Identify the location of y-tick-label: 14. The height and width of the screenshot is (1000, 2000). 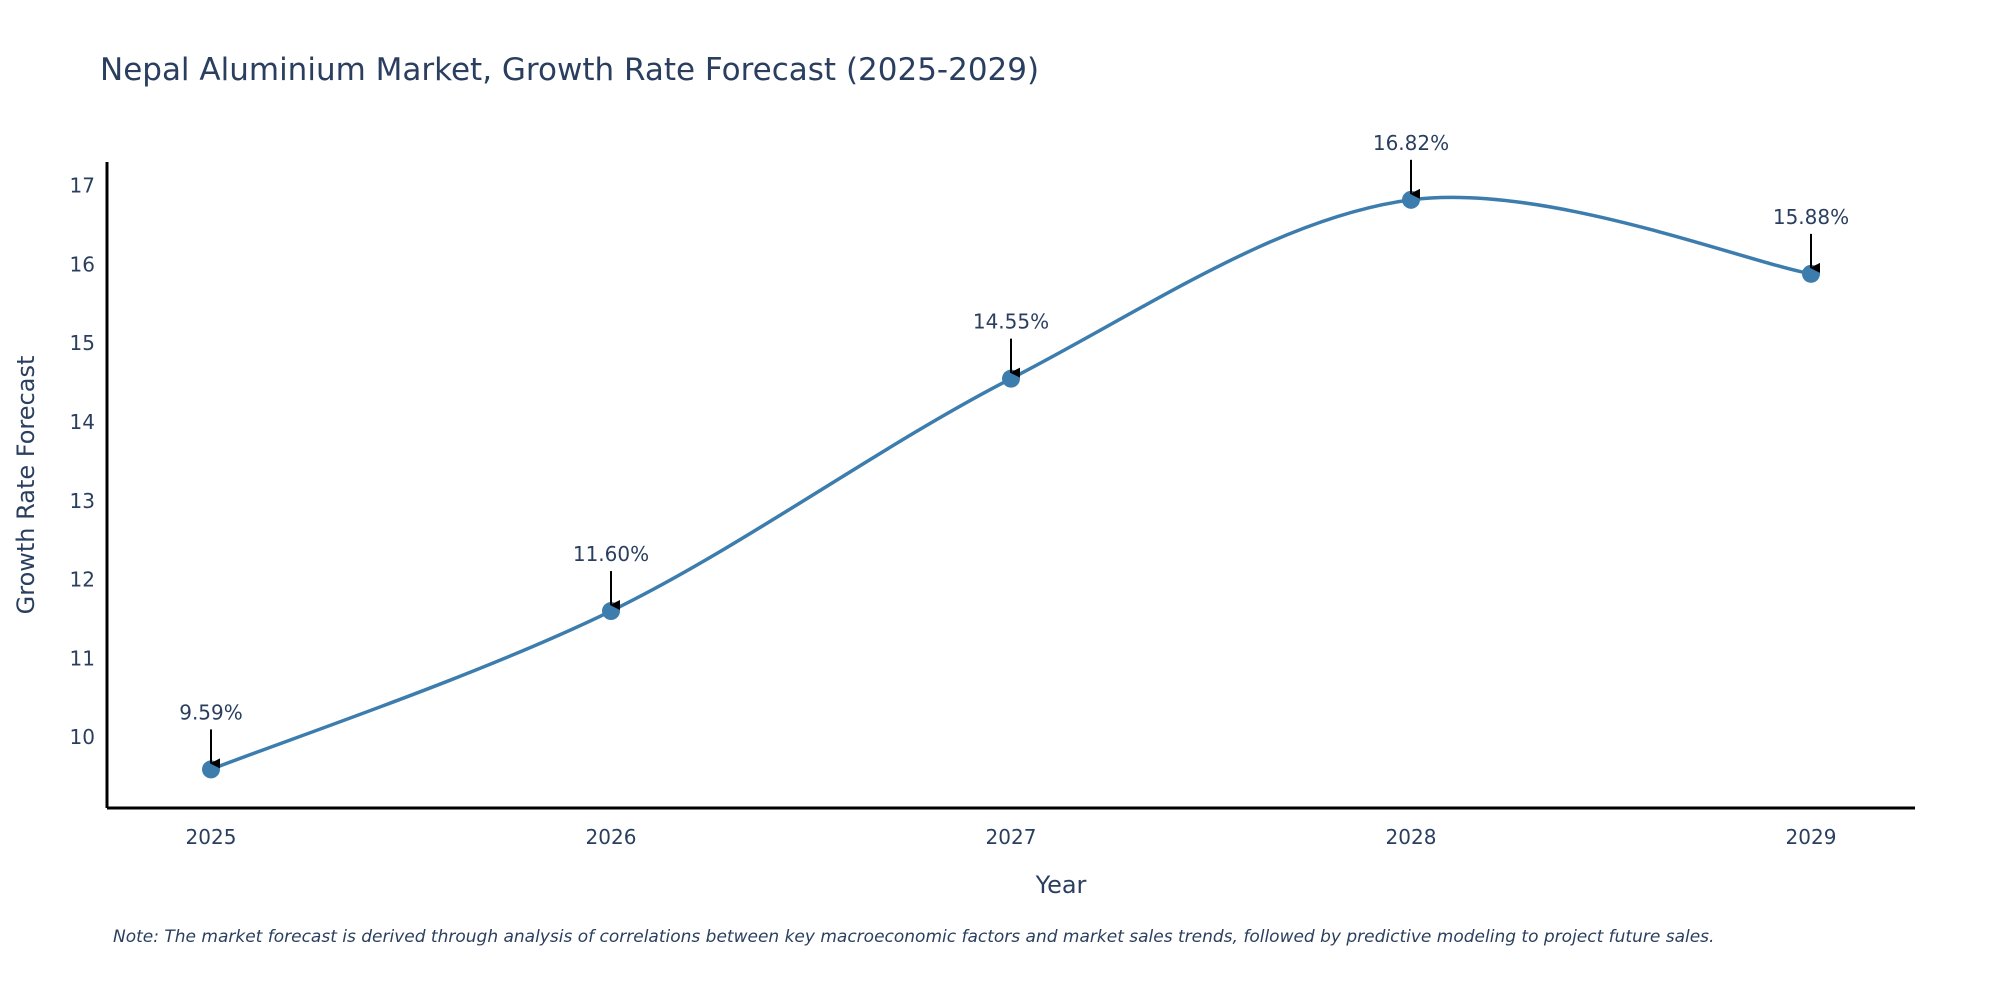
(82, 422).